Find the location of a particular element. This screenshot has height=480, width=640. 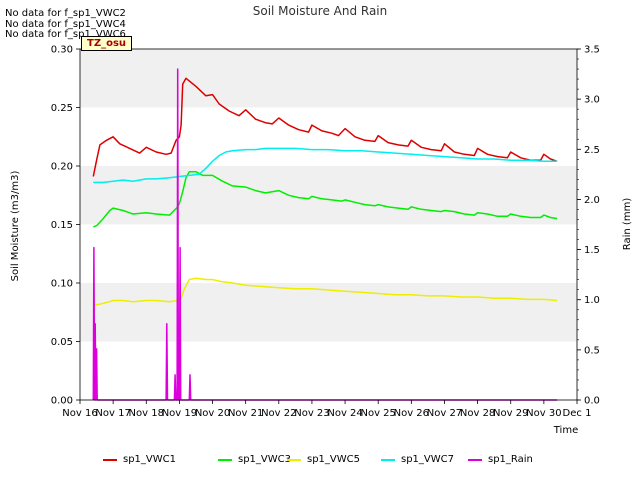

x-tick-label: Nov 21 is located at coordinates (245, 413).